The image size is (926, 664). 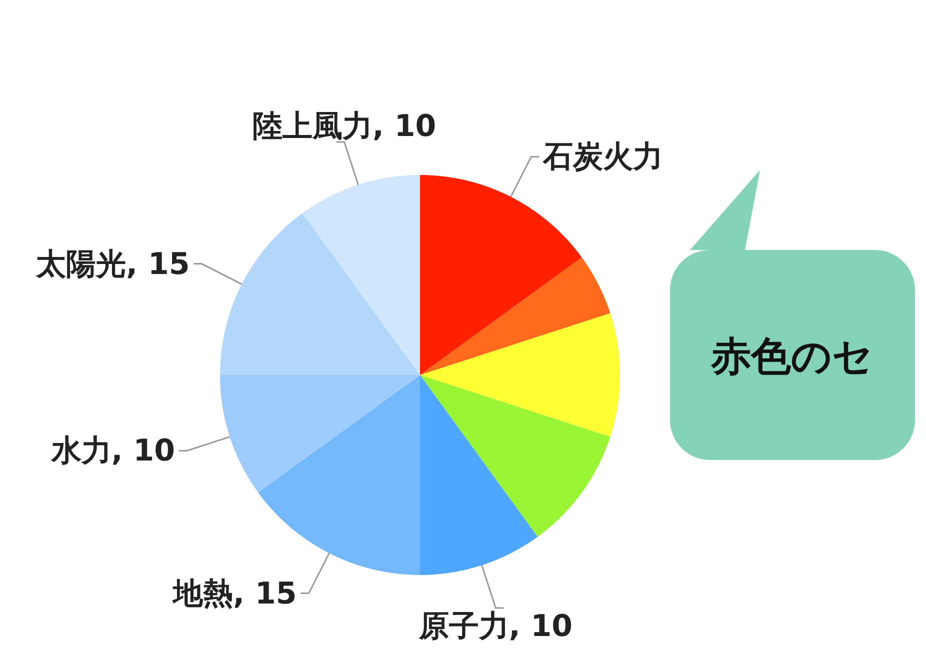 What do you see at coordinates (603, 157) in the screenshot?
I see `slice-label: 石炭火力` at bounding box center [603, 157].